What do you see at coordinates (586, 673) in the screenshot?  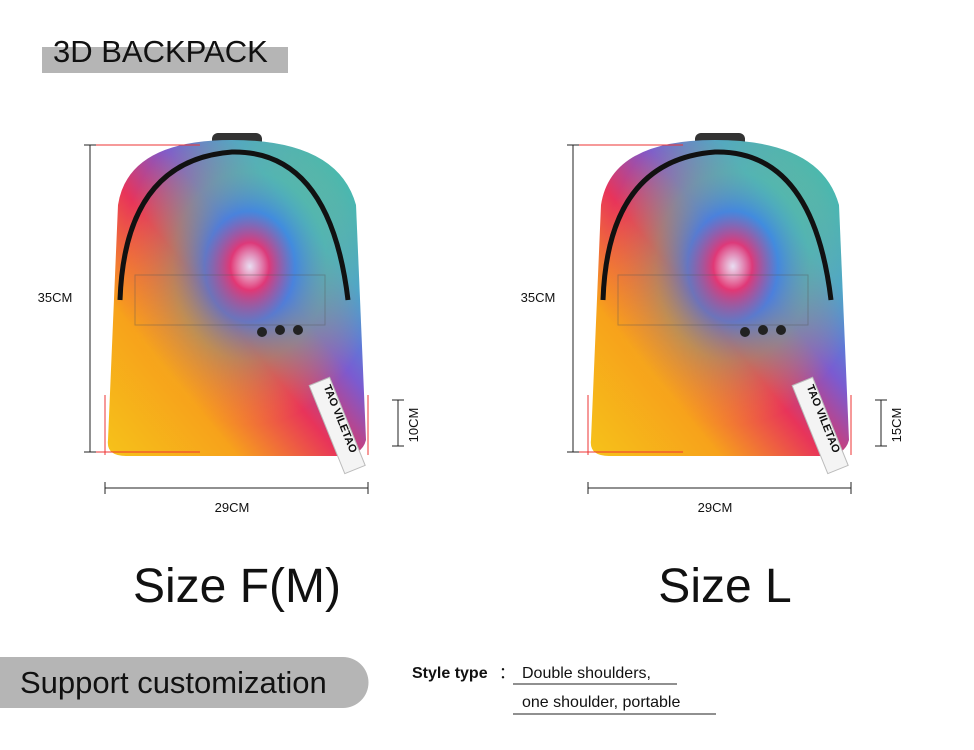 I see `style-line: Double shoulders,` at bounding box center [586, 673].